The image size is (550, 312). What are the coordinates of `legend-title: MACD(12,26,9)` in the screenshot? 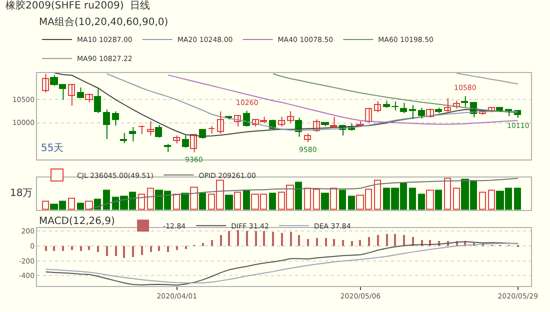 It's located at (77, 222).